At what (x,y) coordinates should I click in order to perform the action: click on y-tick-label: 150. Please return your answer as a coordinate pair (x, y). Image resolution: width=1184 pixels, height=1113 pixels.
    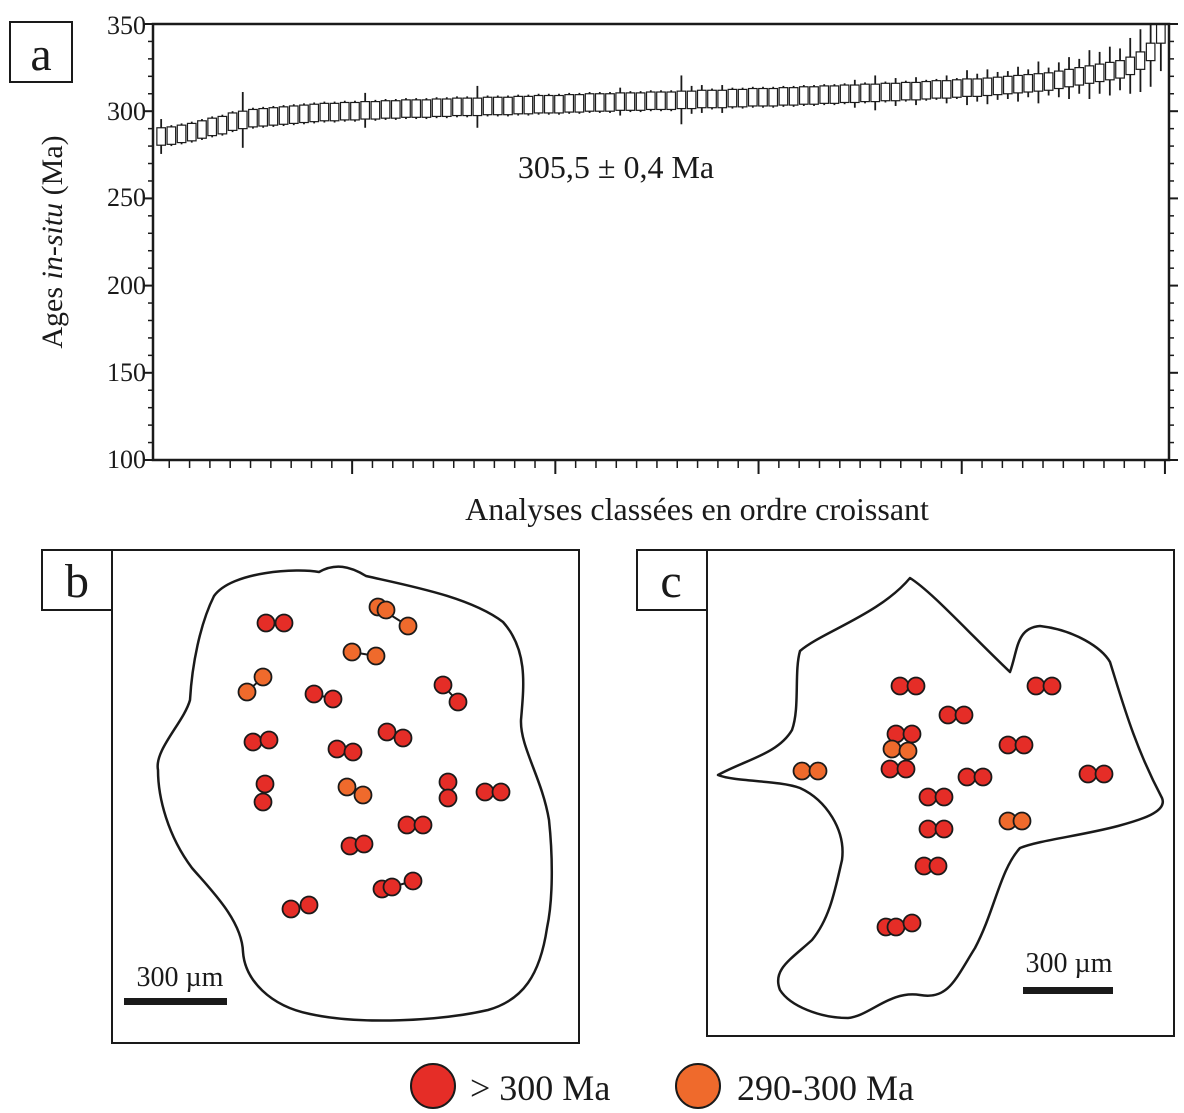
    Looking at the image, I should click on (126, 372).